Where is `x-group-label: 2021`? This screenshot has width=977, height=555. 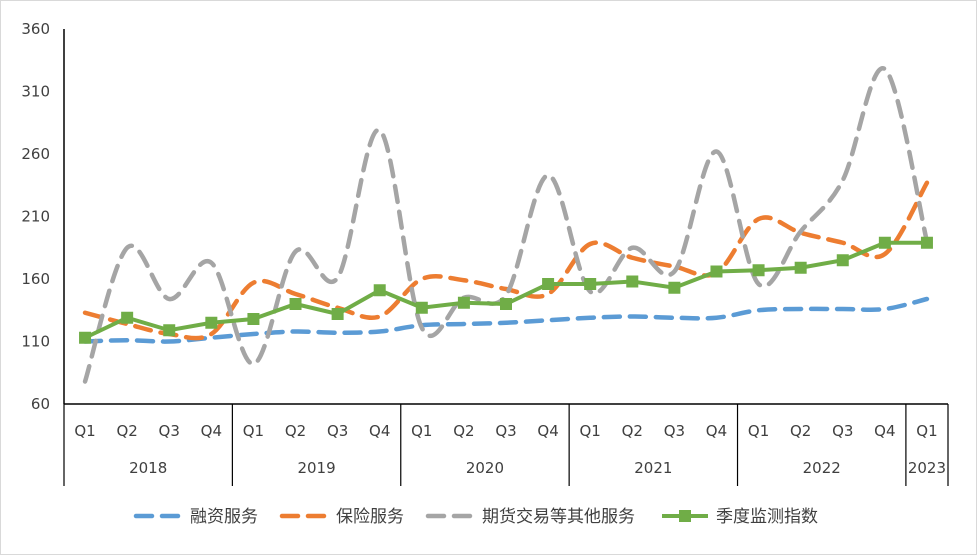 x-group-label: 2021 is located at coordinates (653, 468).